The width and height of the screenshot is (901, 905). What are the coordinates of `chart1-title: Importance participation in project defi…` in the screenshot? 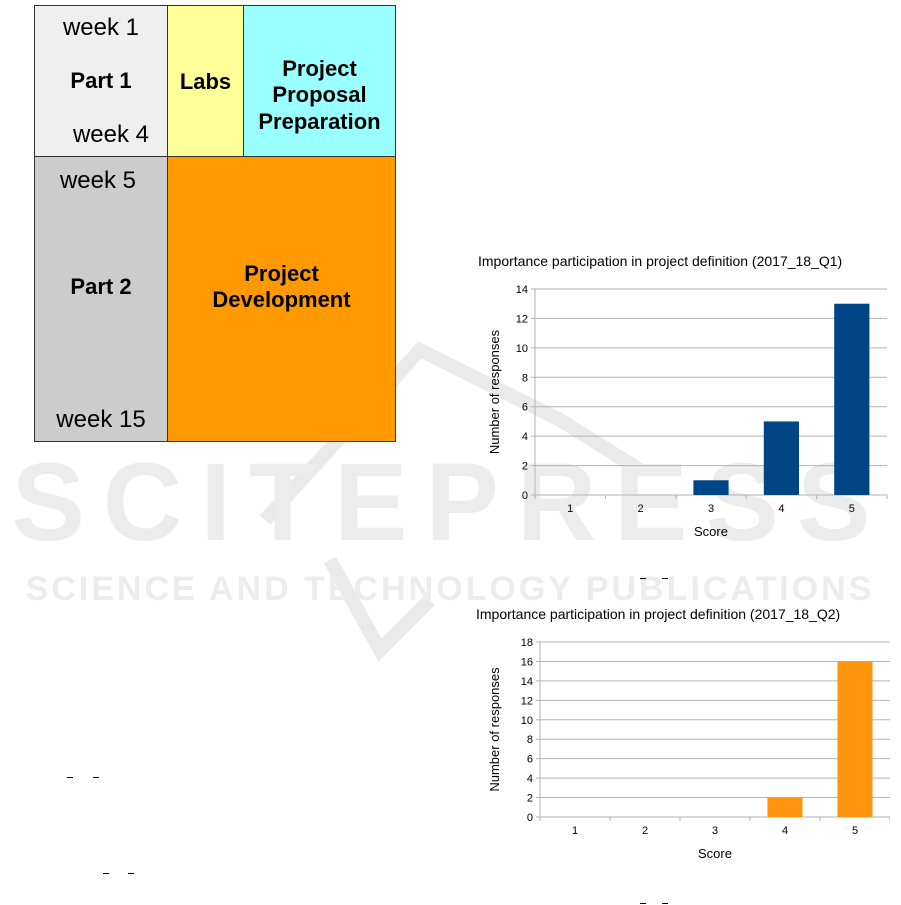 It's located at (660, 261).